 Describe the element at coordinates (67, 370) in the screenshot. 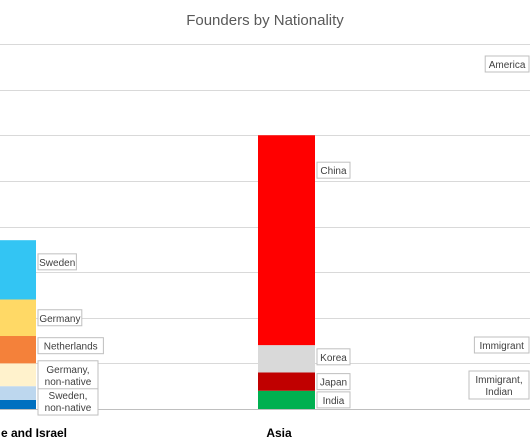

I see `data-label-germany-non-native-text: Germany,` at that location.